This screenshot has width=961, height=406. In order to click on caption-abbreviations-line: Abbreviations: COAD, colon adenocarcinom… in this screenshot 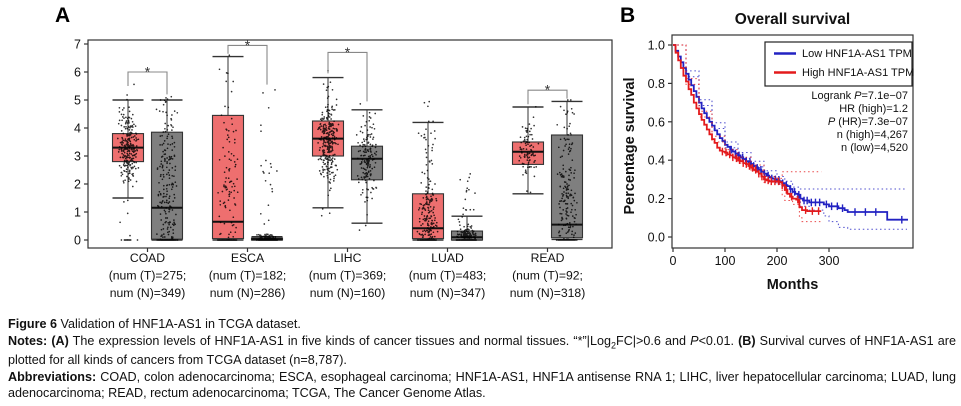, I will do `click(482, 385)`.